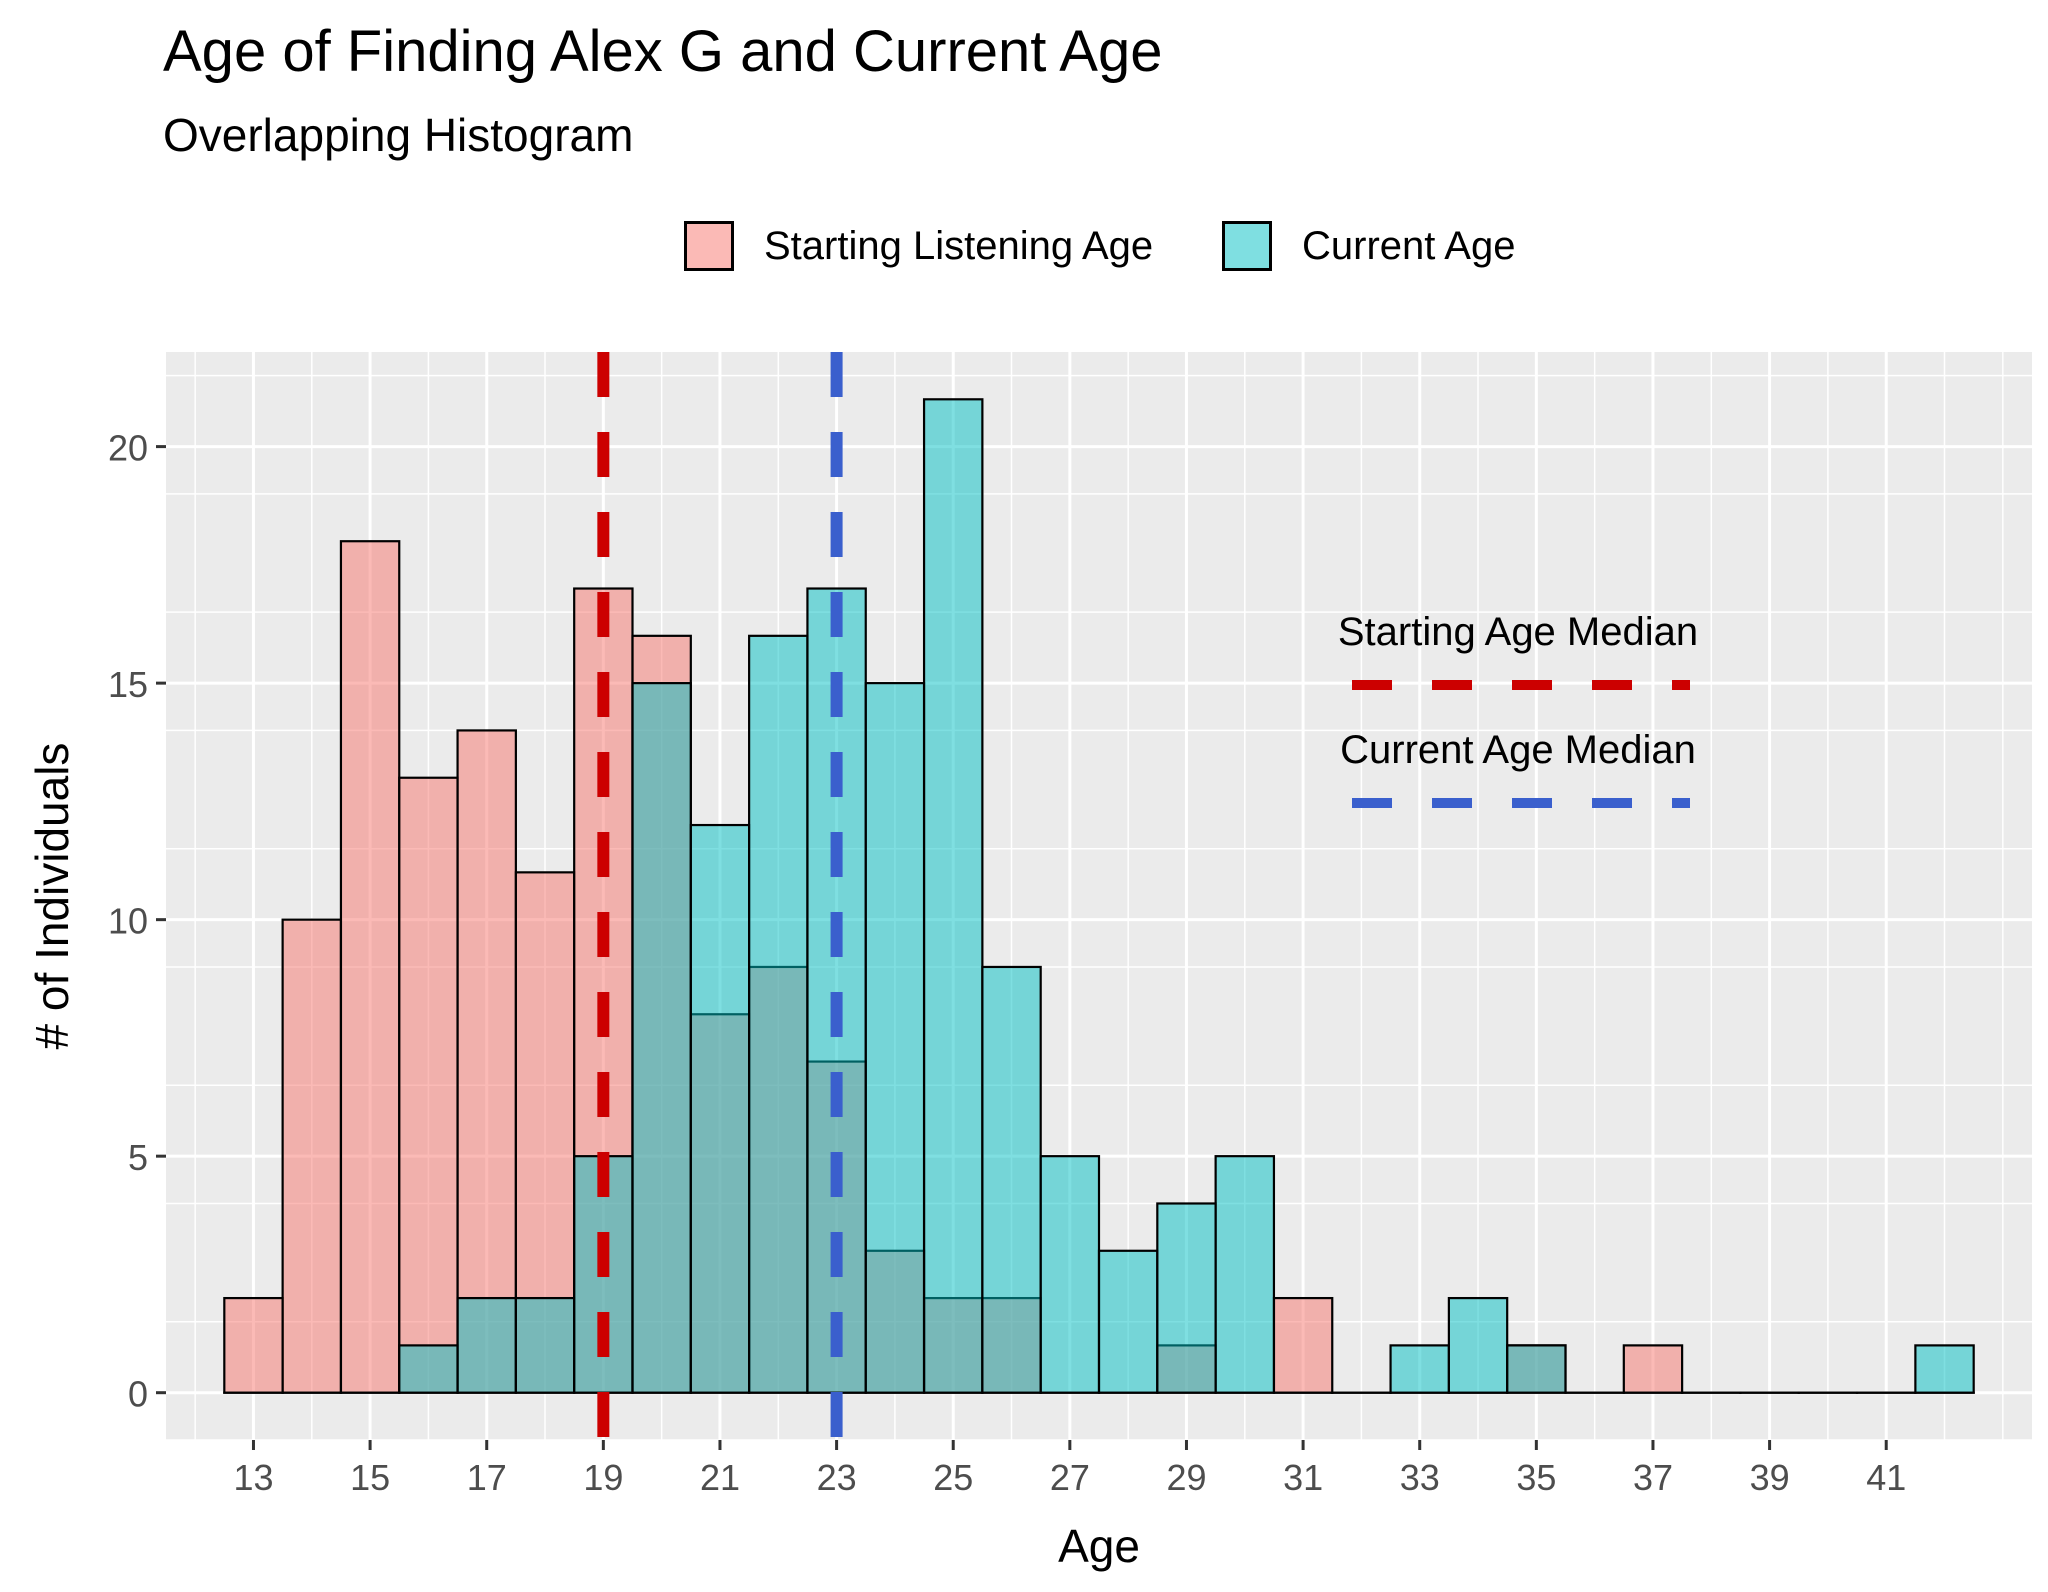 The width and height of the screenshot is (2048, 1592). What do you see at coordinates (128, 921) in the screenshot?
I see `y-tick-label: 10` at bounding box center [128, 921].